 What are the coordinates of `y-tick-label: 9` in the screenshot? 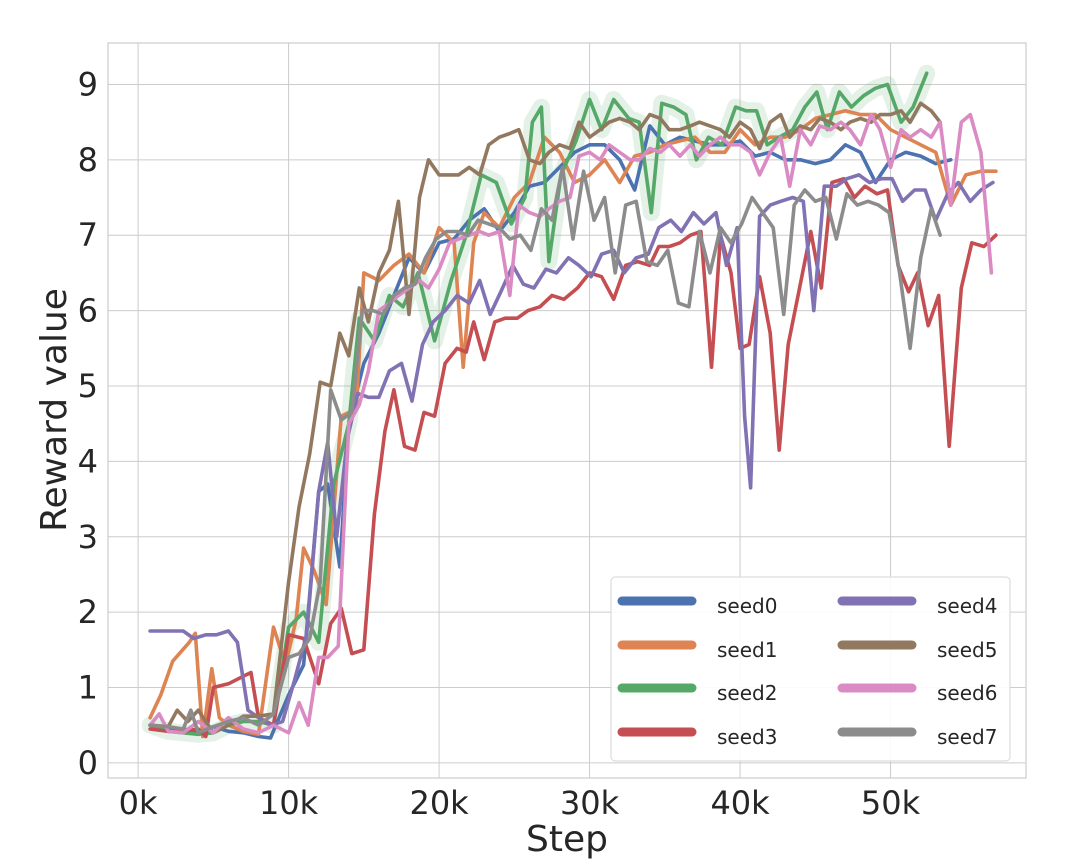 It's located at (88, 84).